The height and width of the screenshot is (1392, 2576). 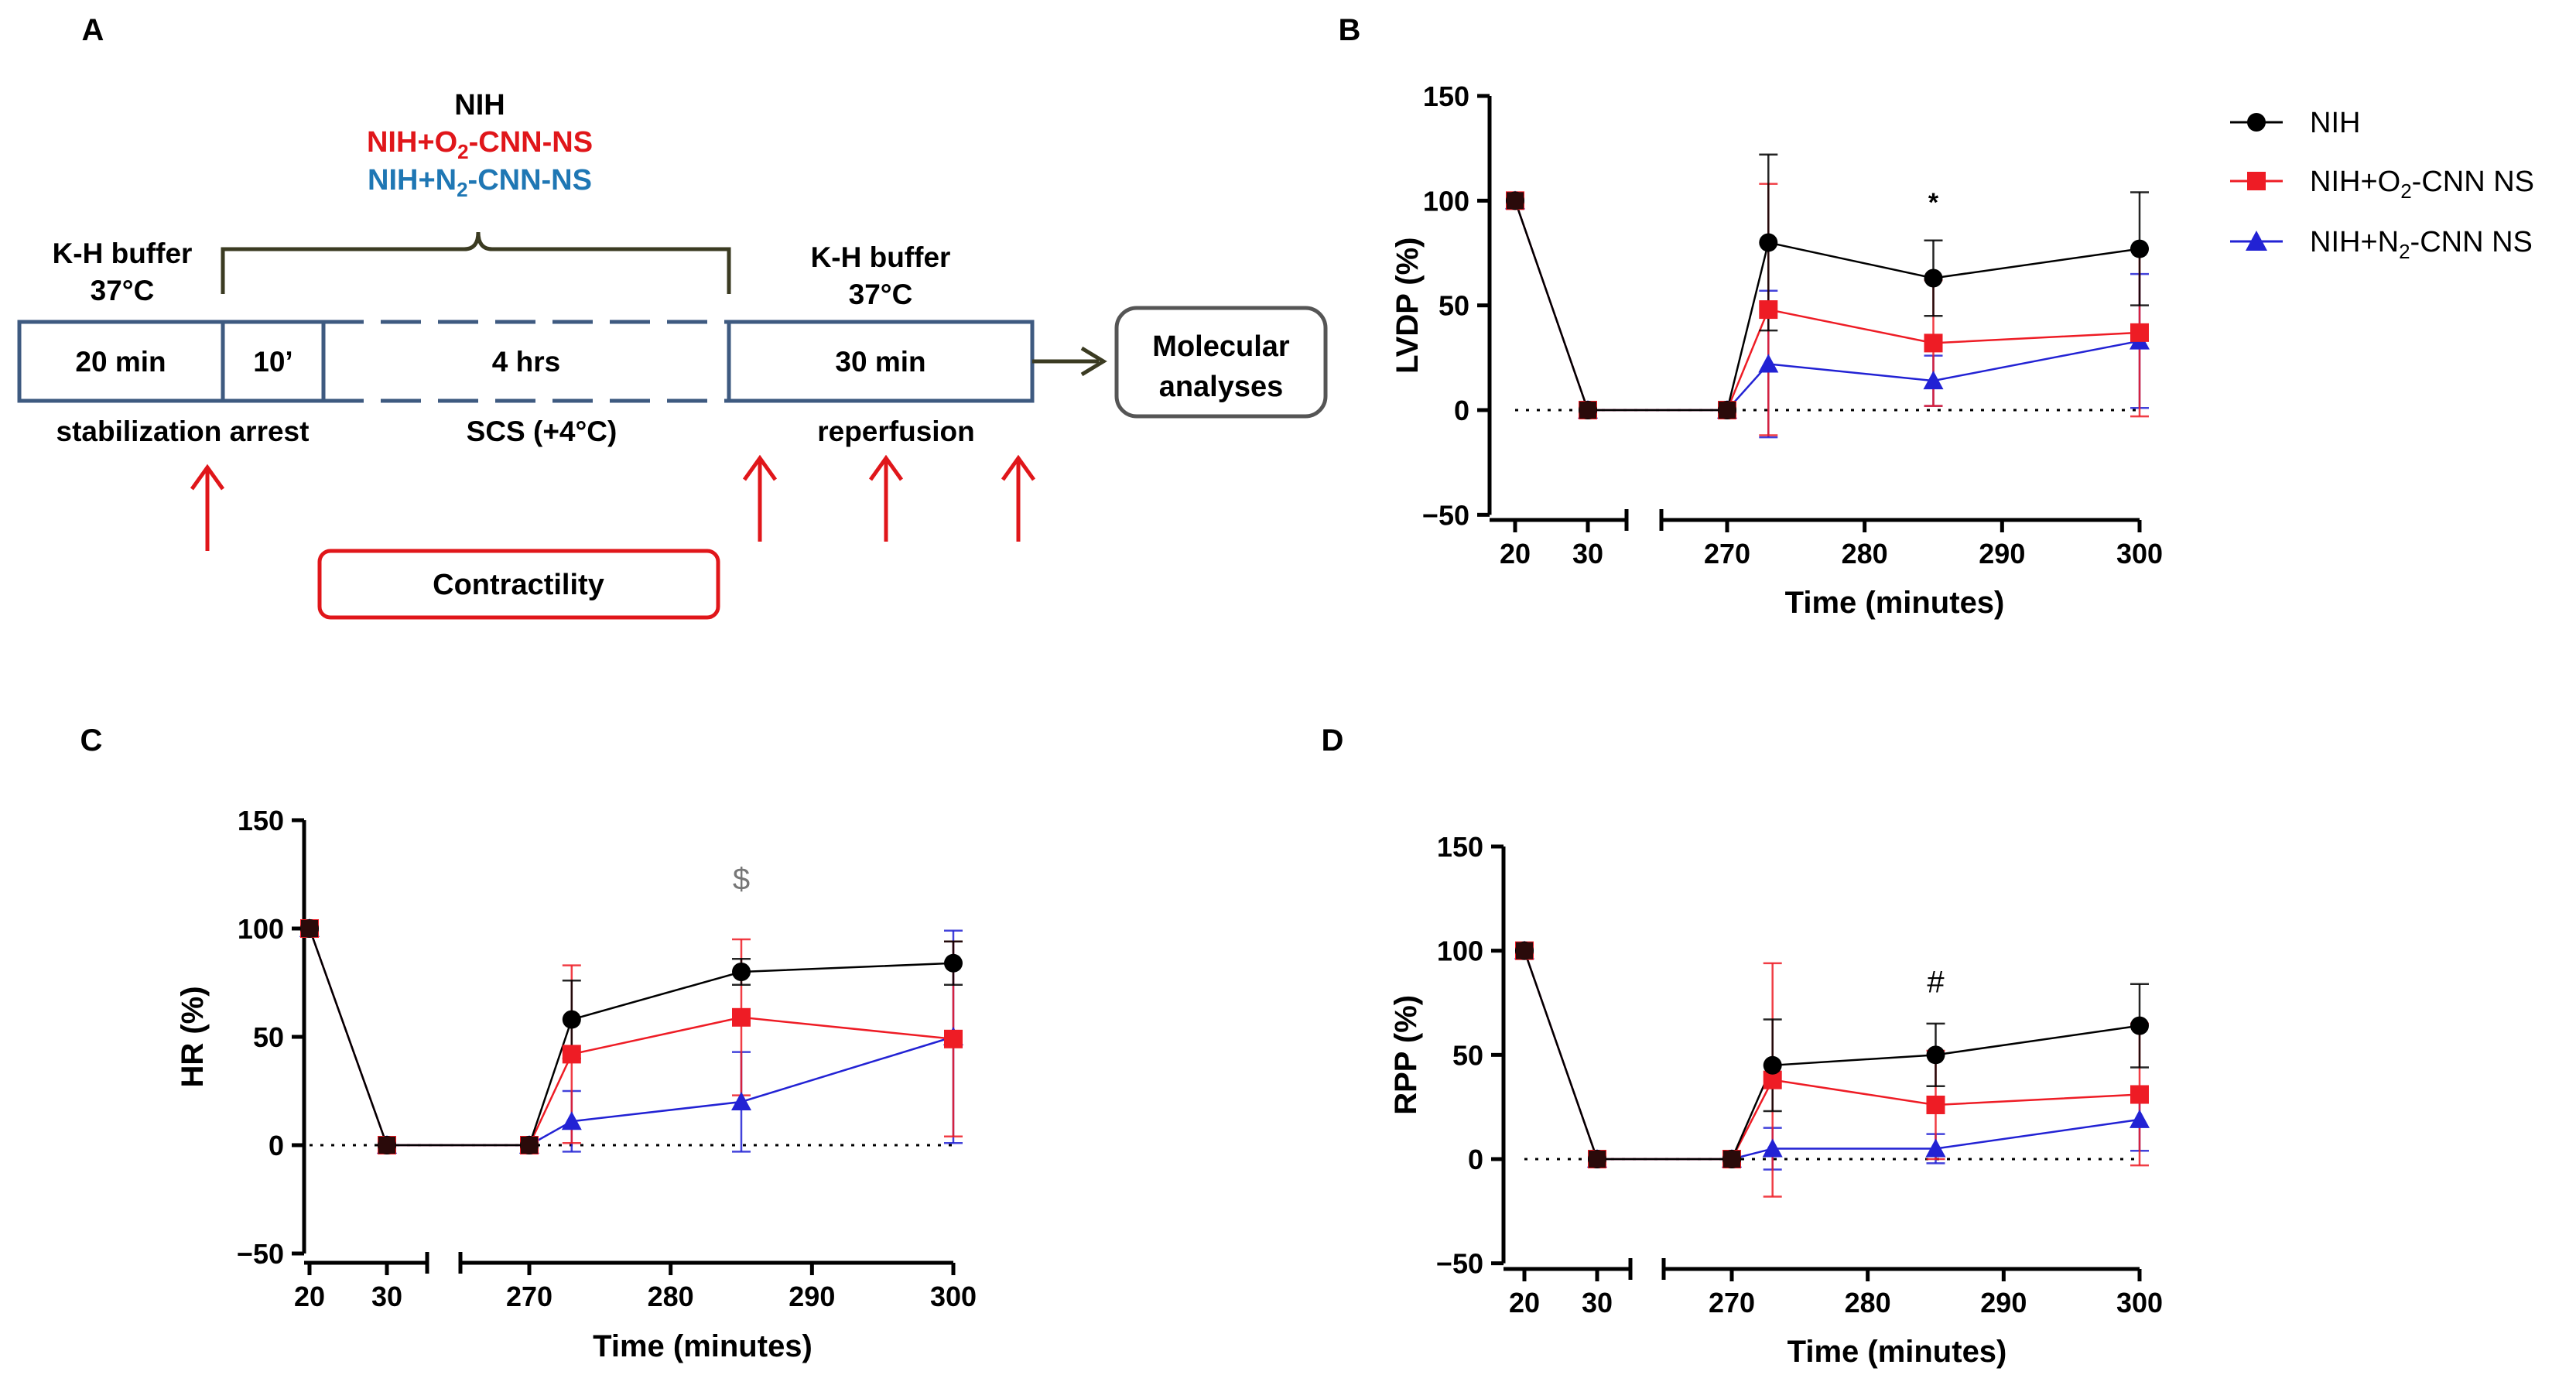 I want to click on legend-label-o2: NIH+O2-CNN NS, so click(x=2422, y=184).